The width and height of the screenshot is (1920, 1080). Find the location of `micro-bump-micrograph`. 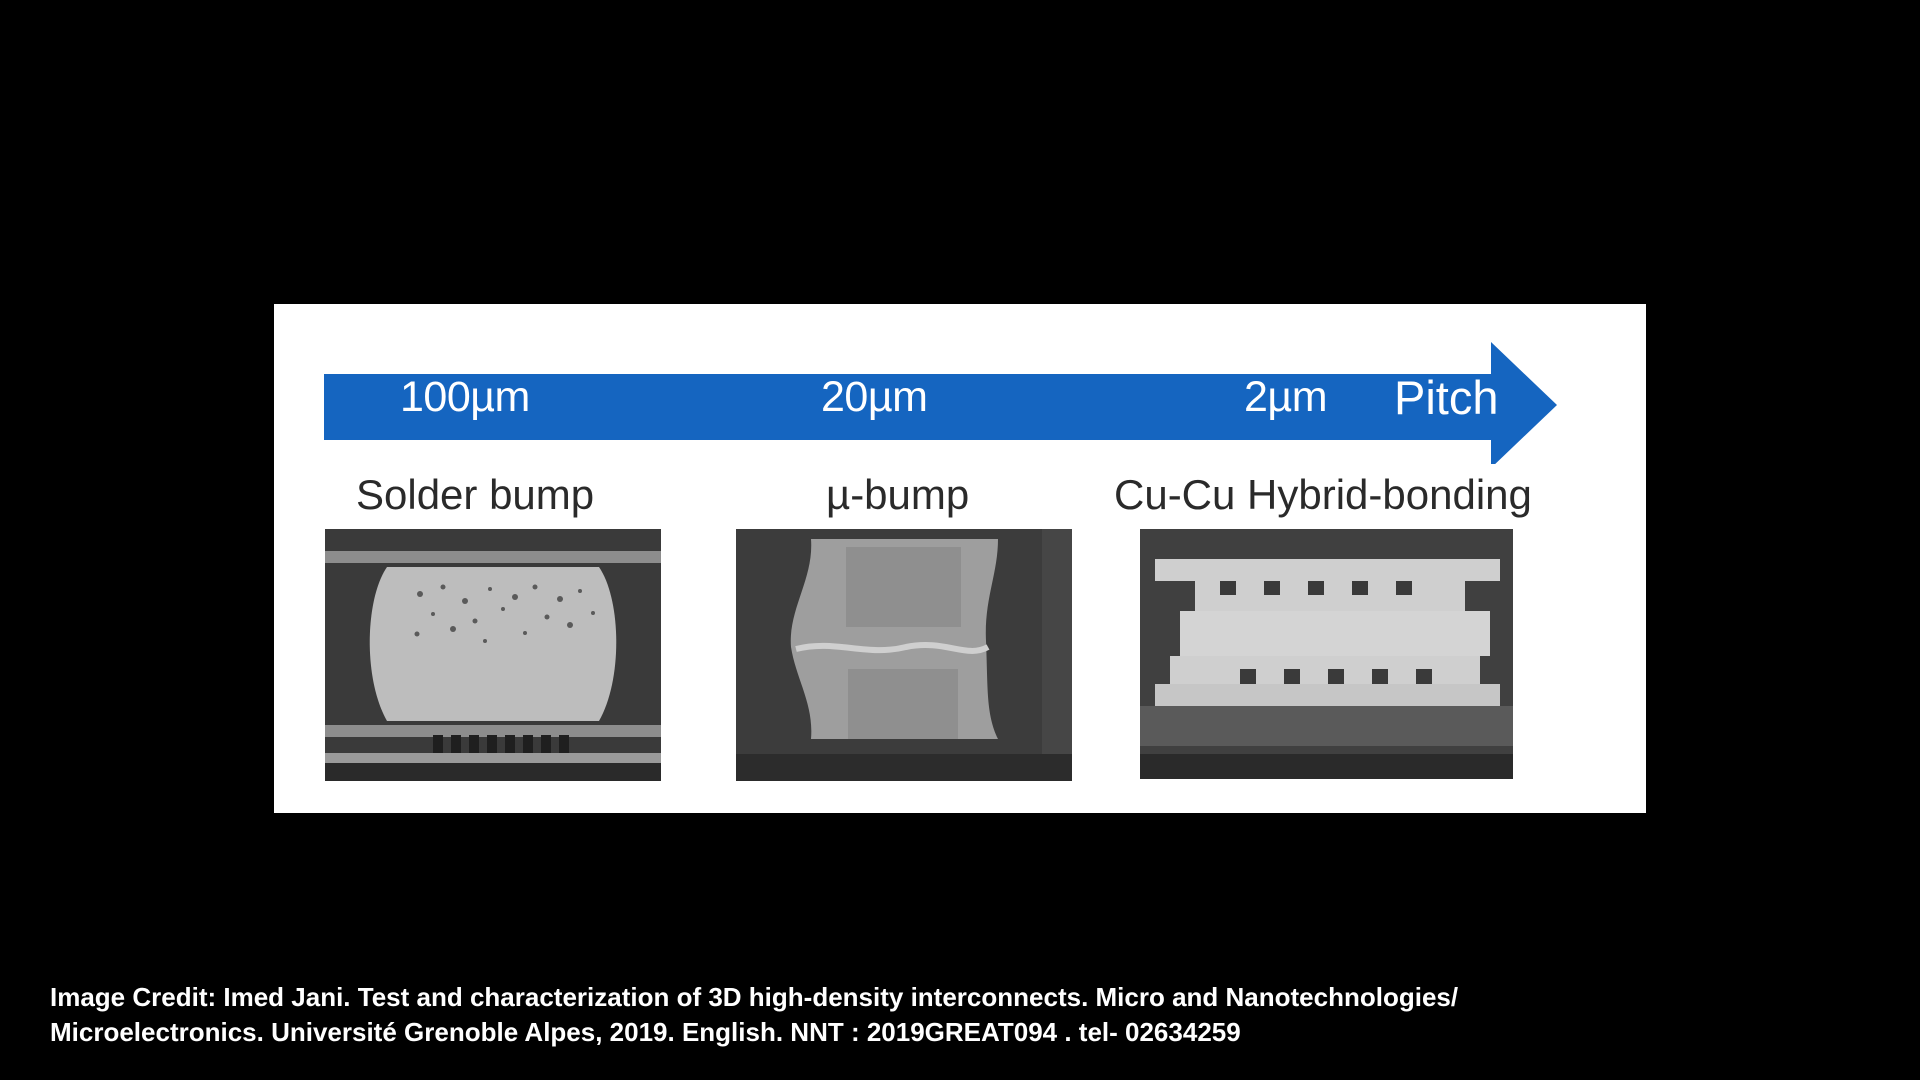

micro-bump-micrograph is located at coordinates (904, 655).